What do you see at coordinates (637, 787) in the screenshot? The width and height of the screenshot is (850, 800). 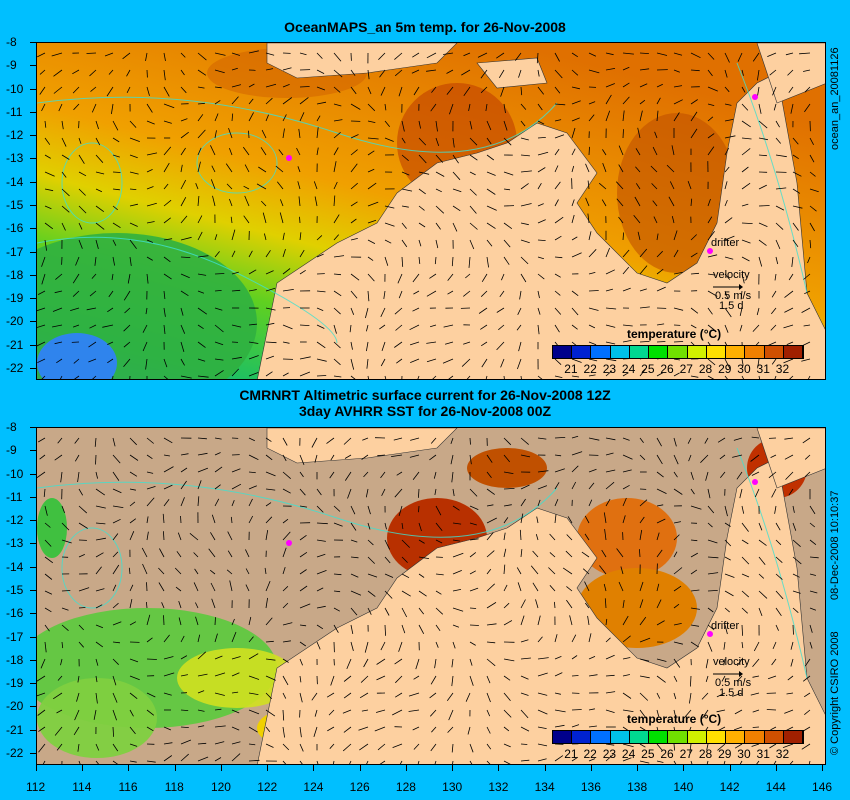 I see `lon-tick-label: 138` at bounding box center [637, 787].